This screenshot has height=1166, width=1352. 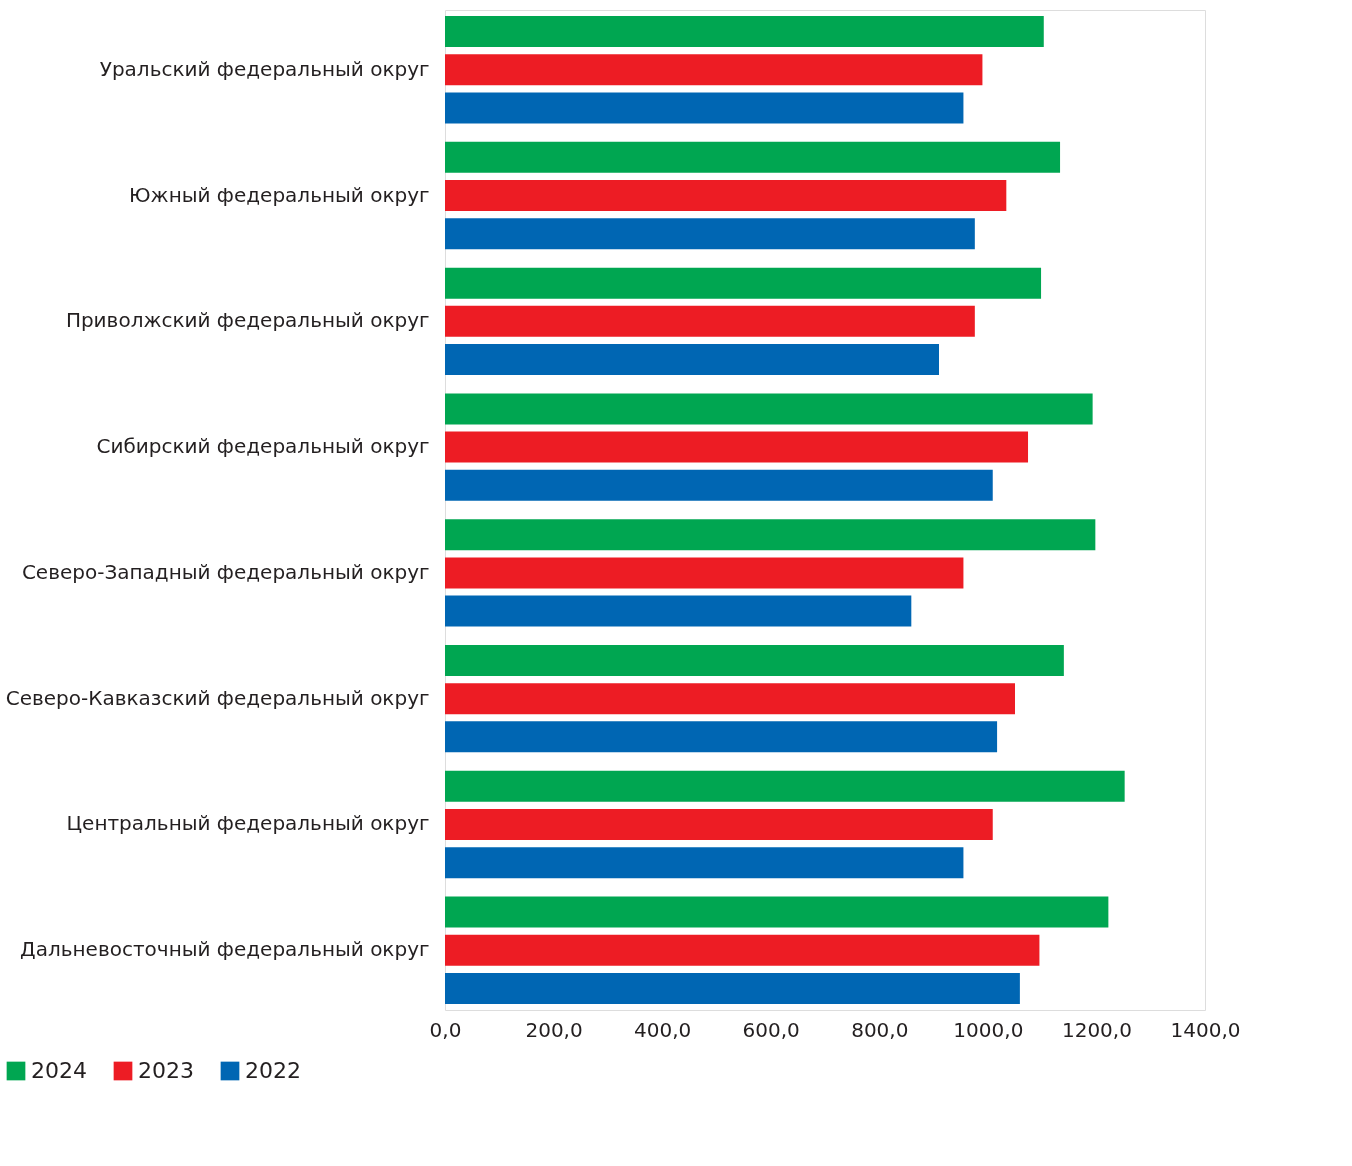 What do you see at coordinates (248, 823) in the screenshot?
I see `y-tick-label: Центральный федеральный округ` at bounding box center [248, 823].